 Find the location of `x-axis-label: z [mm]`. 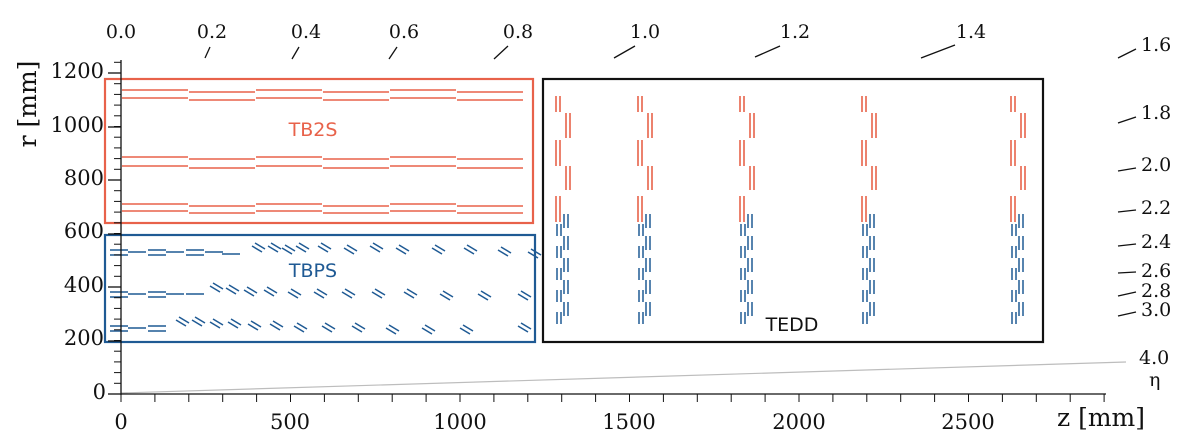

x-axis-label: z [mm] is located at coordinates (1101, 417).